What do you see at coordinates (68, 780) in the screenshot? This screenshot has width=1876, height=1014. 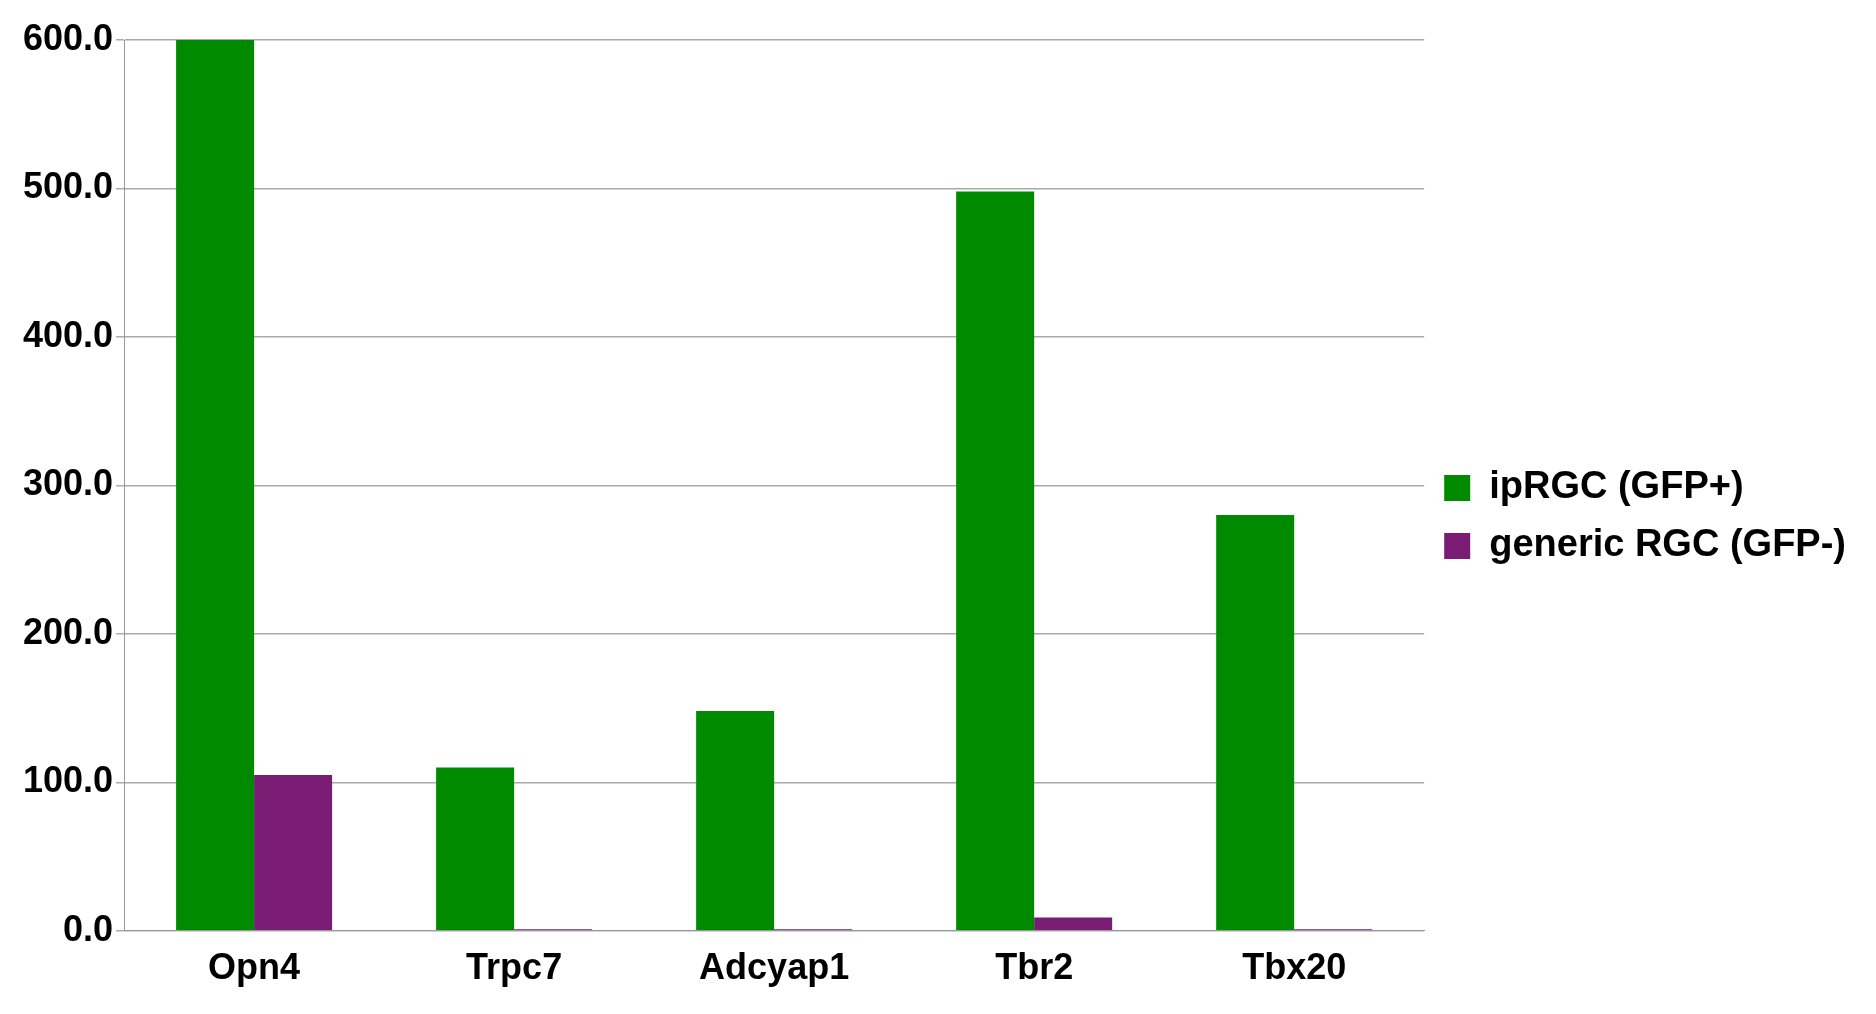 I see `y-tick-label: 100.0` at bounding box center [68, 780].